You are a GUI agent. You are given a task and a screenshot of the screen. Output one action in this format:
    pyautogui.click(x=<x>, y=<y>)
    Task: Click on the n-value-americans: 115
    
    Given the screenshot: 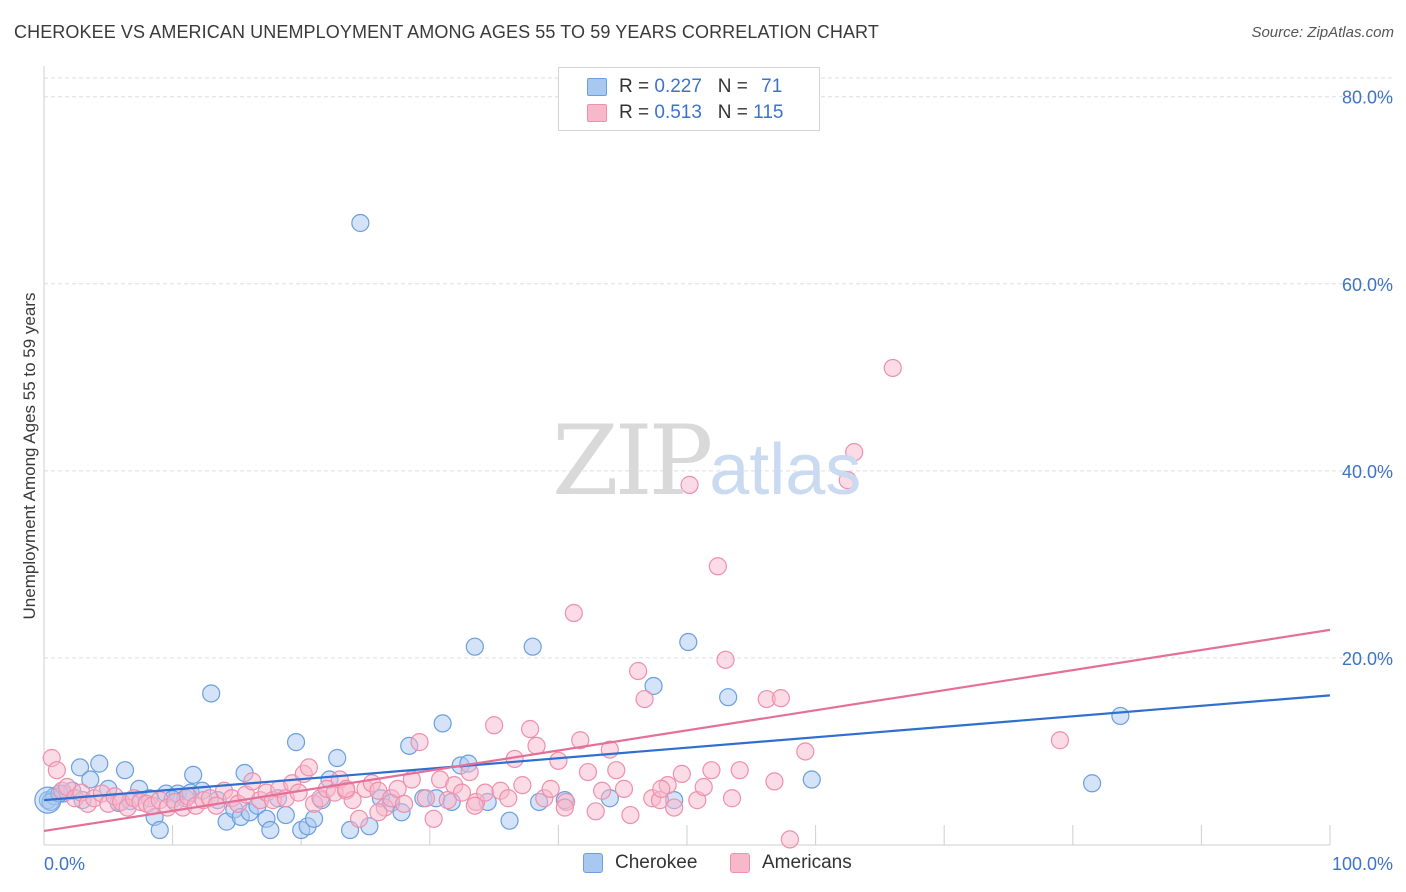 What is the action you would take?
    pyautogui.click(x=768, y=112)
    